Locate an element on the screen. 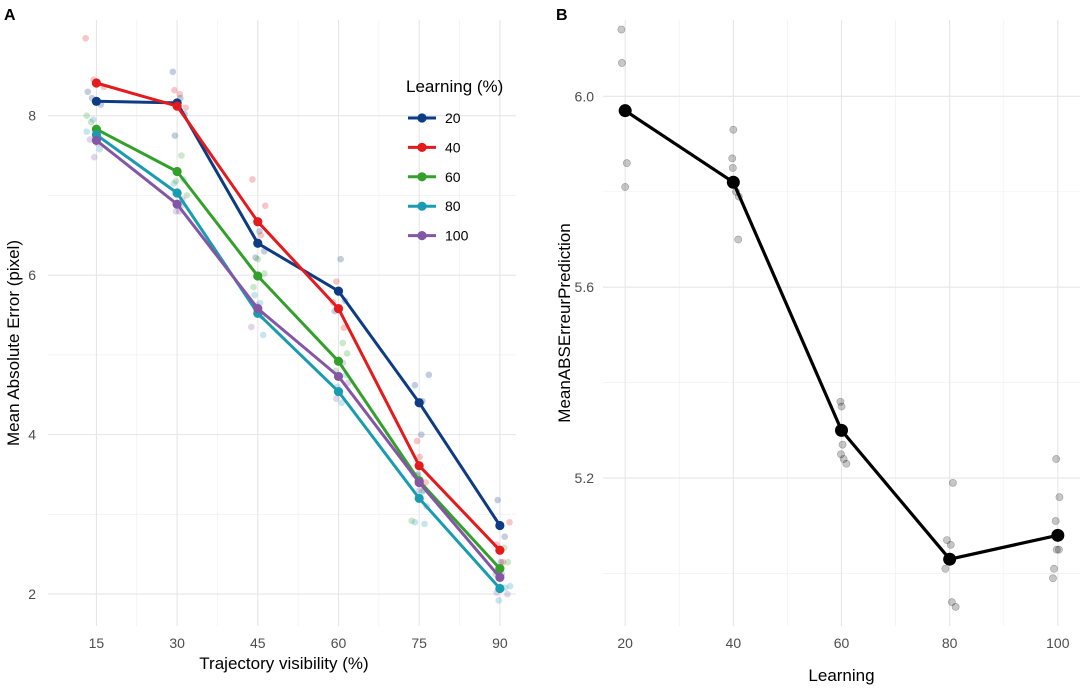  legend-label-40: 40 is located at coordinates (453, 147).